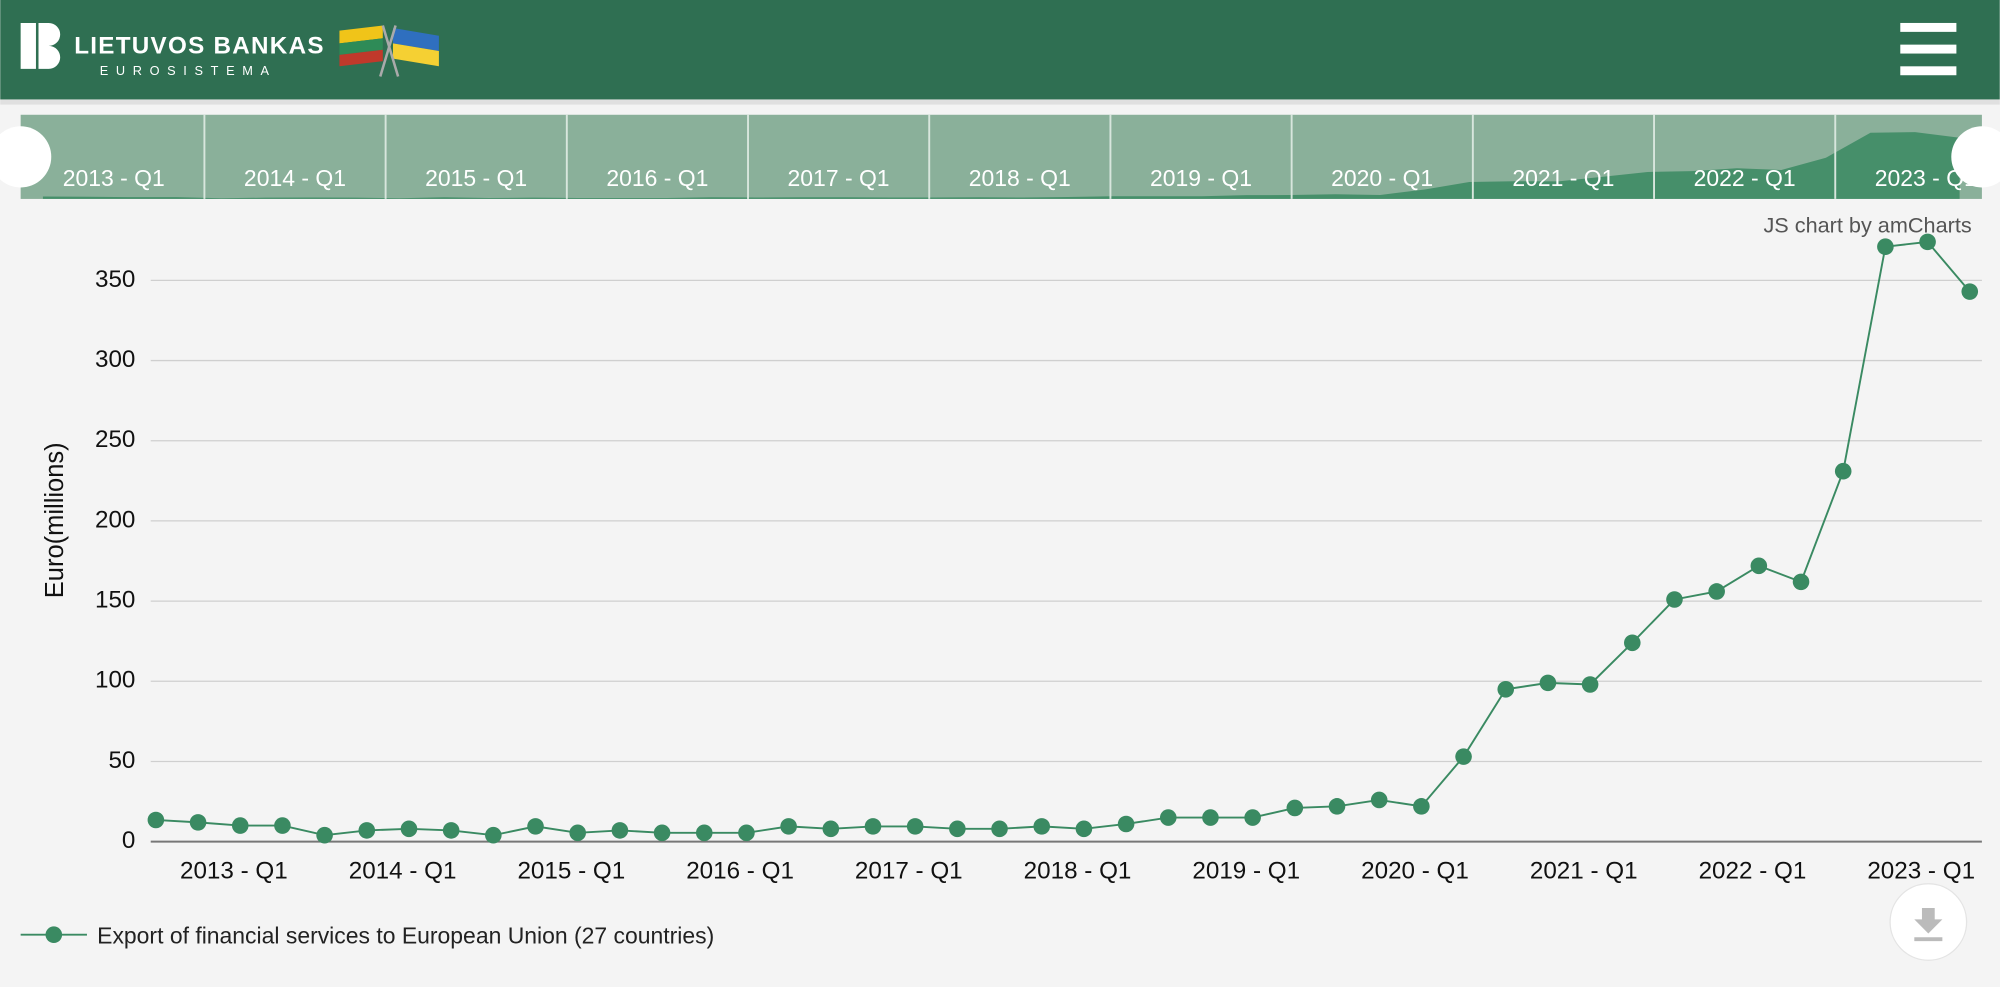 This screenshot has height=987, width=2000. Describe the element at coordinates (657, 178) in the screenshot. I see `scrollbar-label: 2016 - Q1` at that location.